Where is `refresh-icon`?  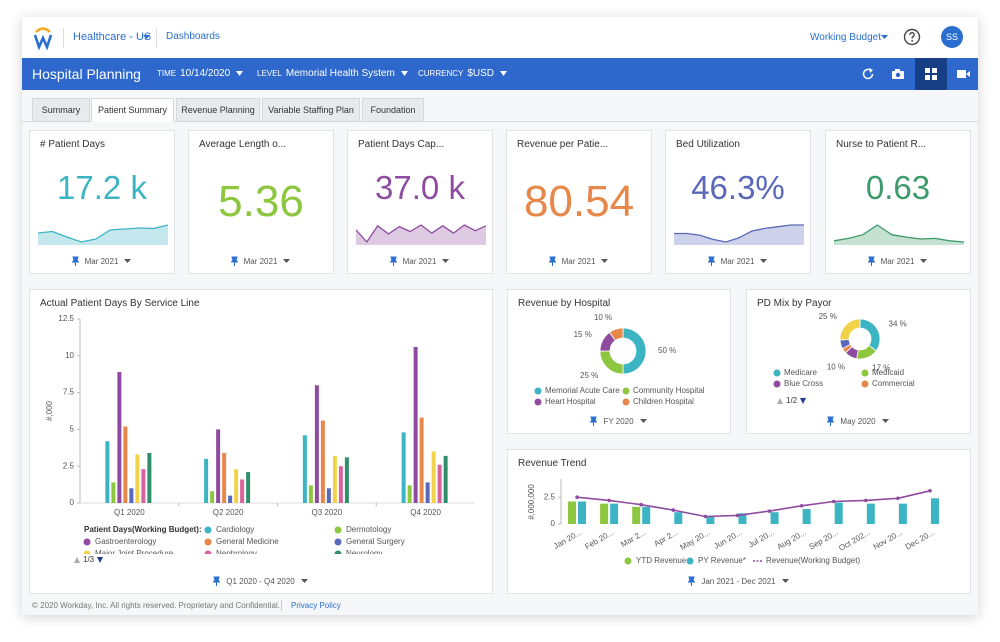
refresh-icon is located at coordinates (868, 74).